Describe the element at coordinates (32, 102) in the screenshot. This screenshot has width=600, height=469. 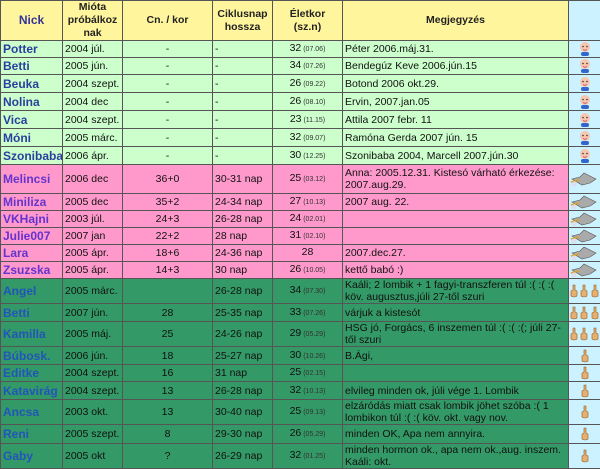
I see `nick-cell: Nolina` at that location.